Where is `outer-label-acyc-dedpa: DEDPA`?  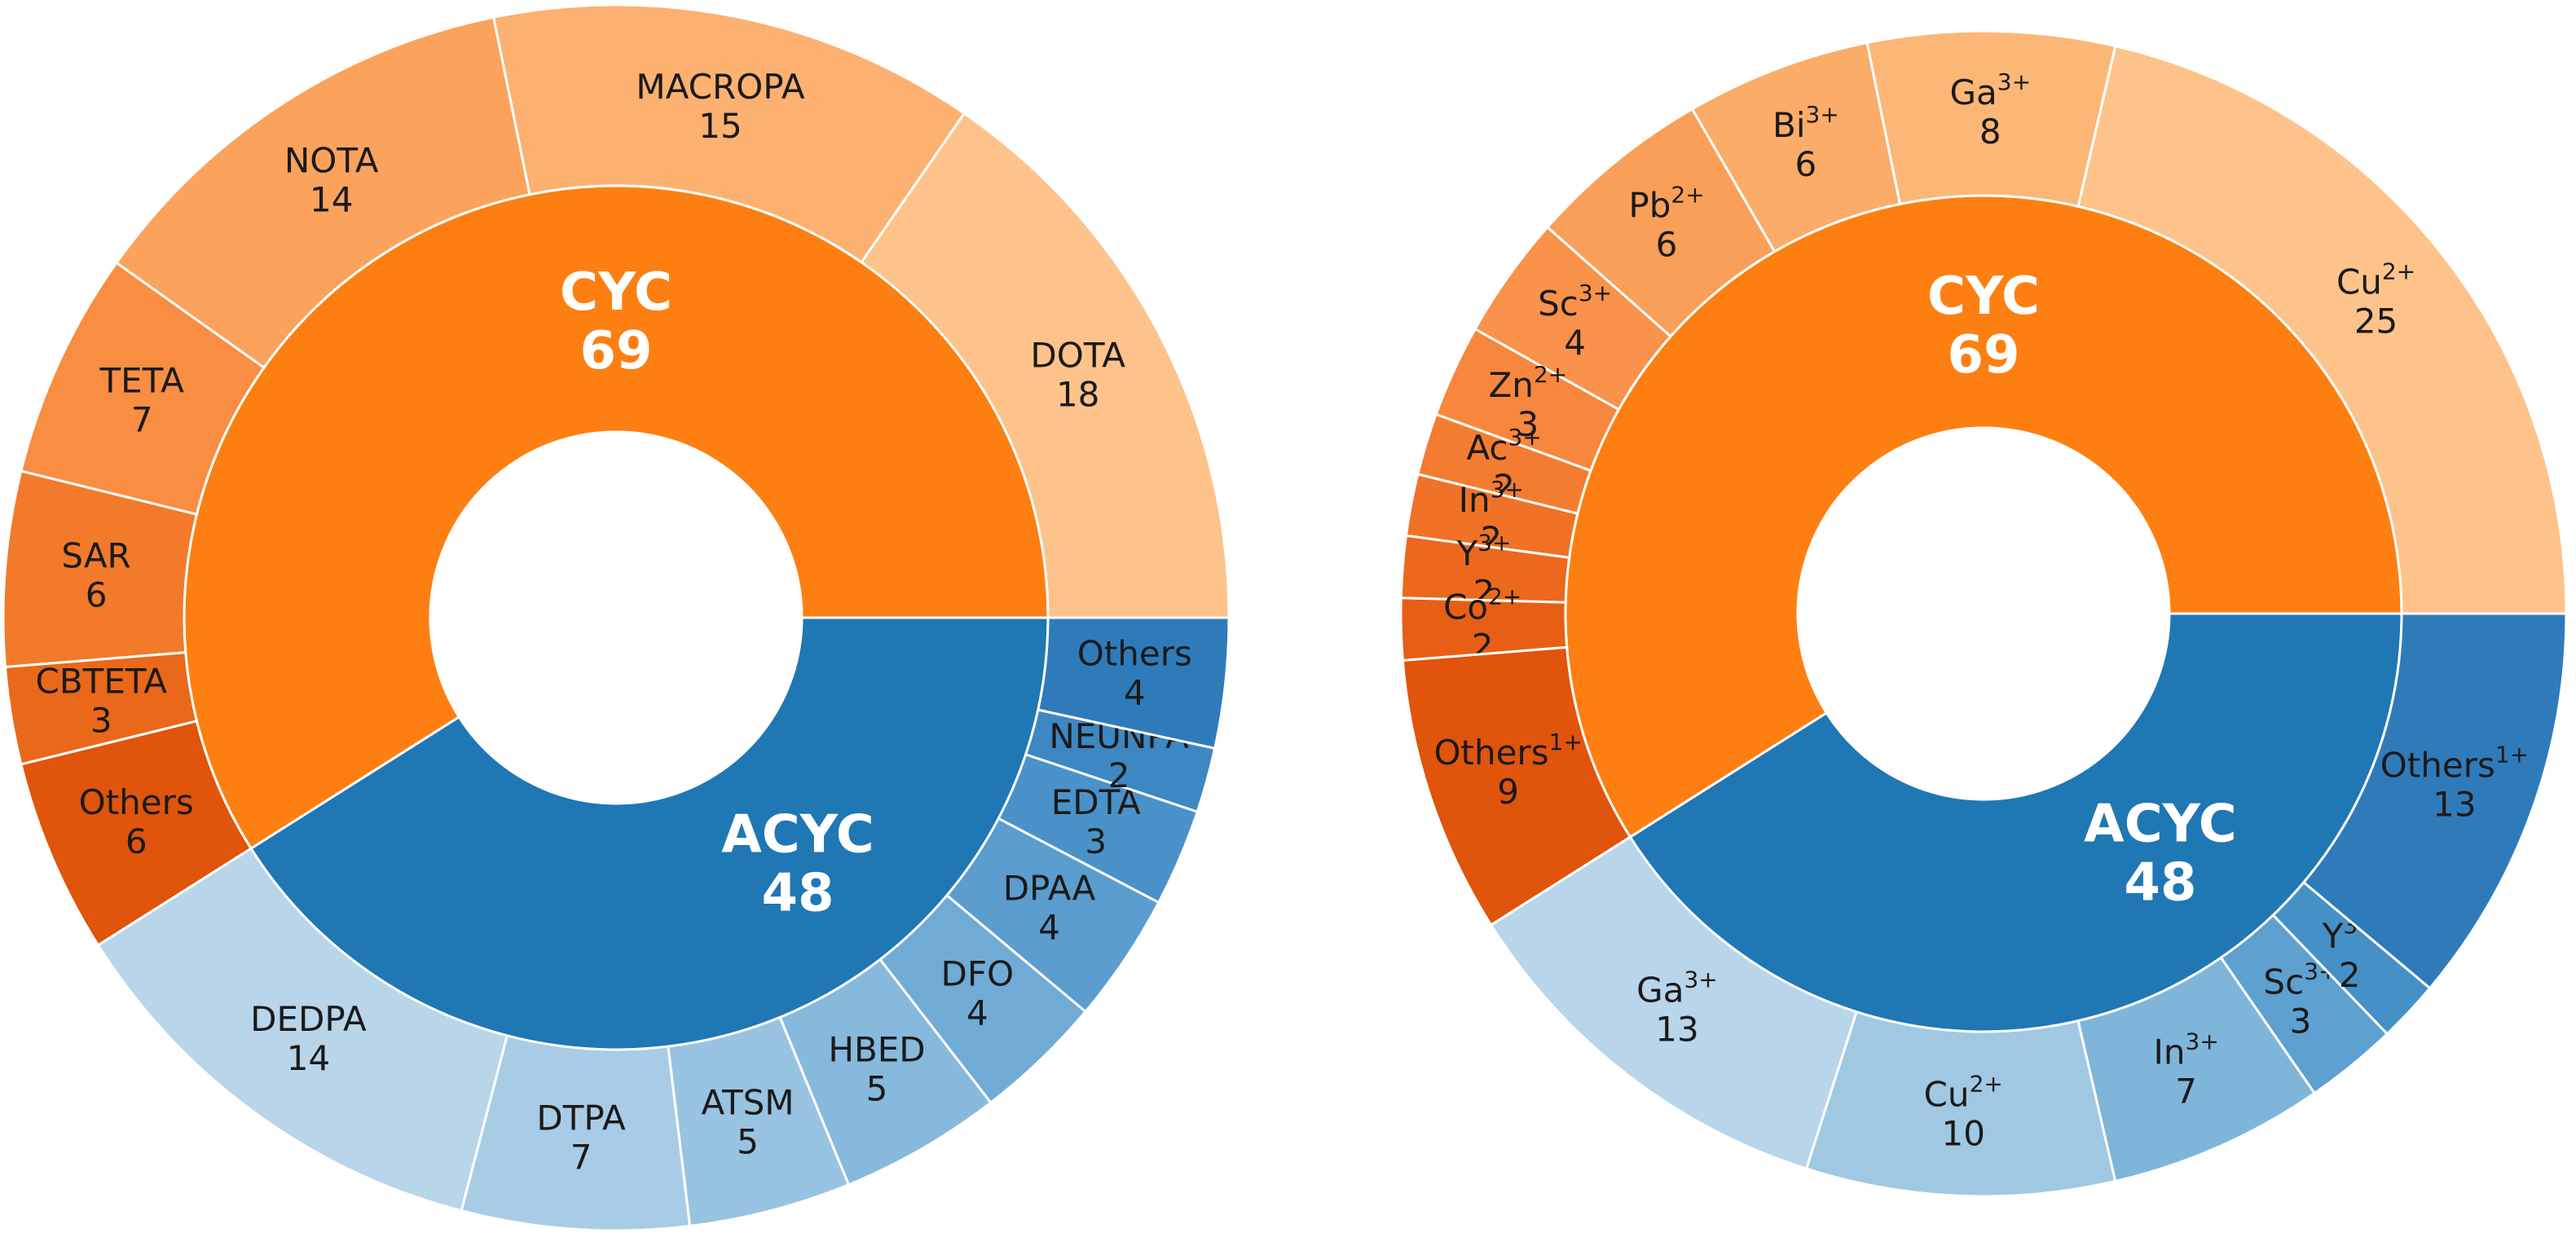
outer-label-acyc-dedpa: DEDPA is located at coordinates (308, 1019).